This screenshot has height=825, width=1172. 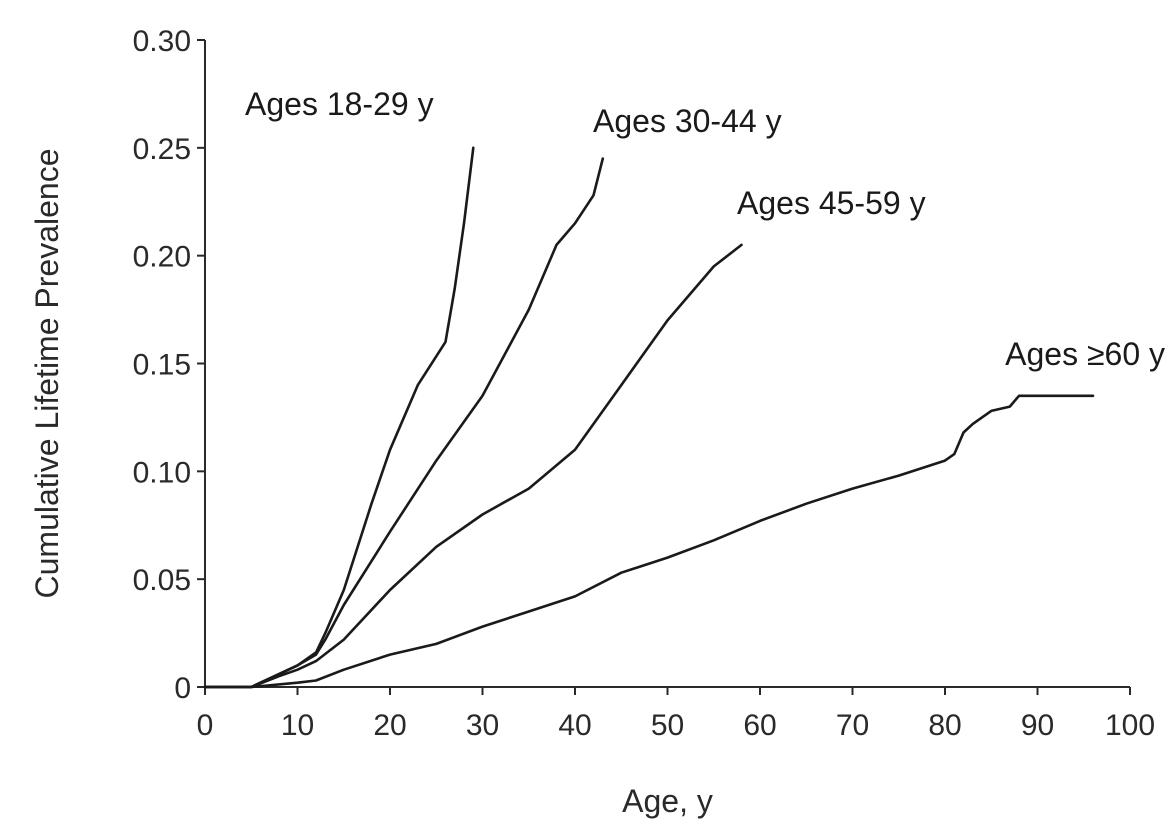 I want to click on y-tick-label: 0.20, so click(x=162, y=257).